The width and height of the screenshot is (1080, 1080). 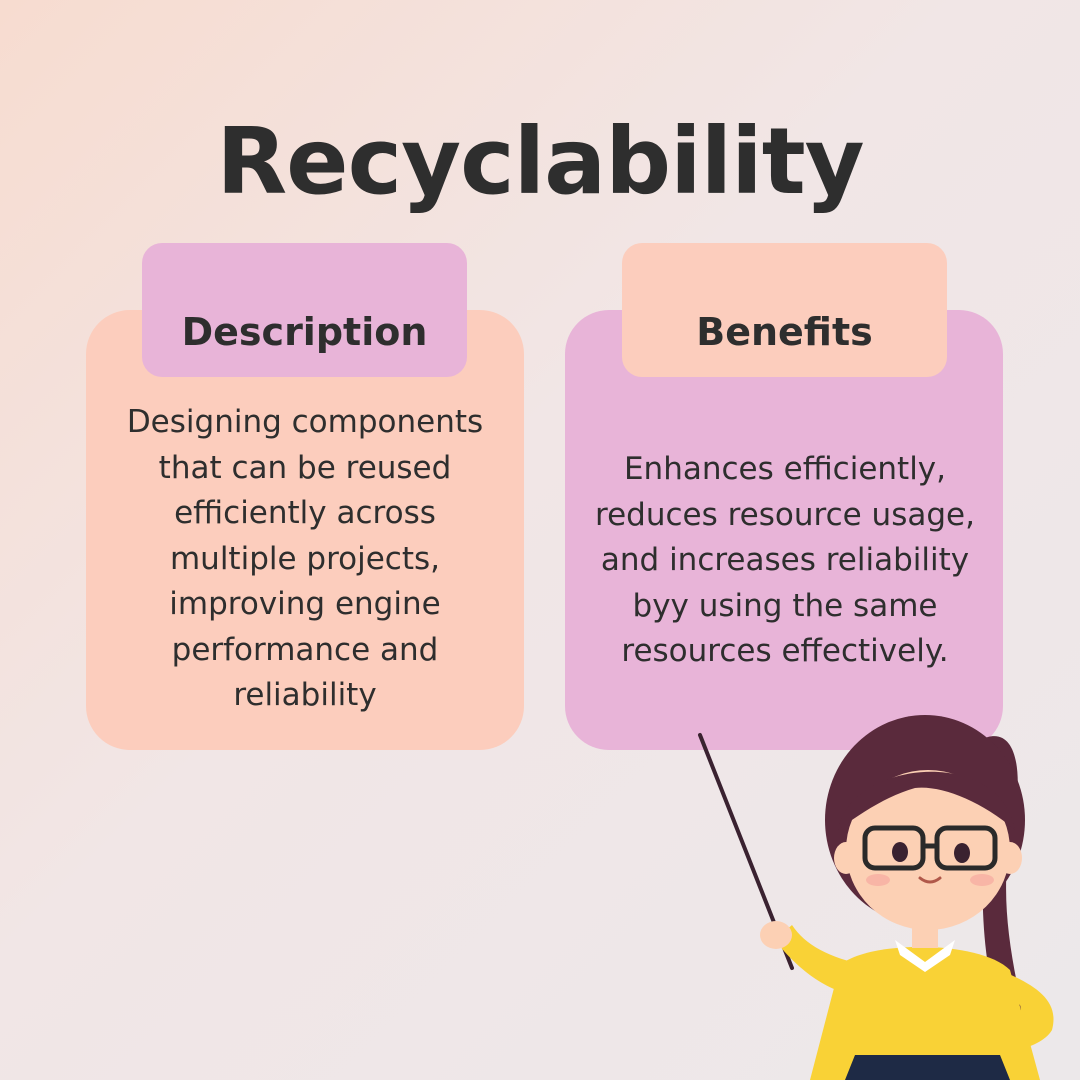 I want to click on blush-left, so click(x=878, y=880).